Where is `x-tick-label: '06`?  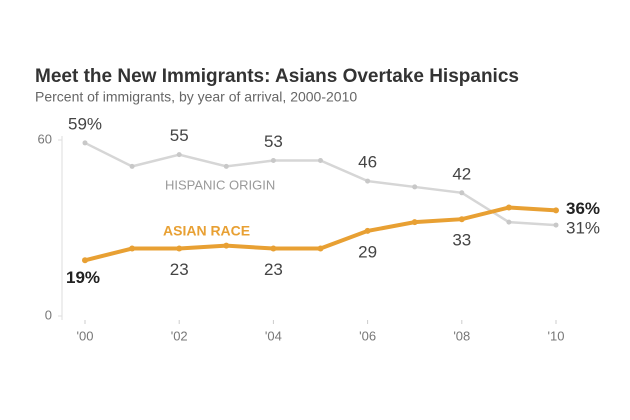 x-tick-label: '06 is located at coordinates (367, 335).